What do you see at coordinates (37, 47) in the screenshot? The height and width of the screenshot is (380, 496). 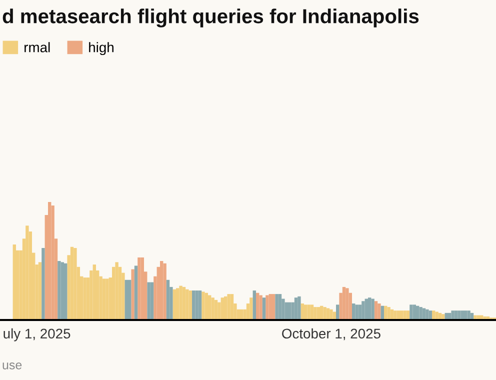 I see `legend-label: rmal` at bounding box center [37, 47].